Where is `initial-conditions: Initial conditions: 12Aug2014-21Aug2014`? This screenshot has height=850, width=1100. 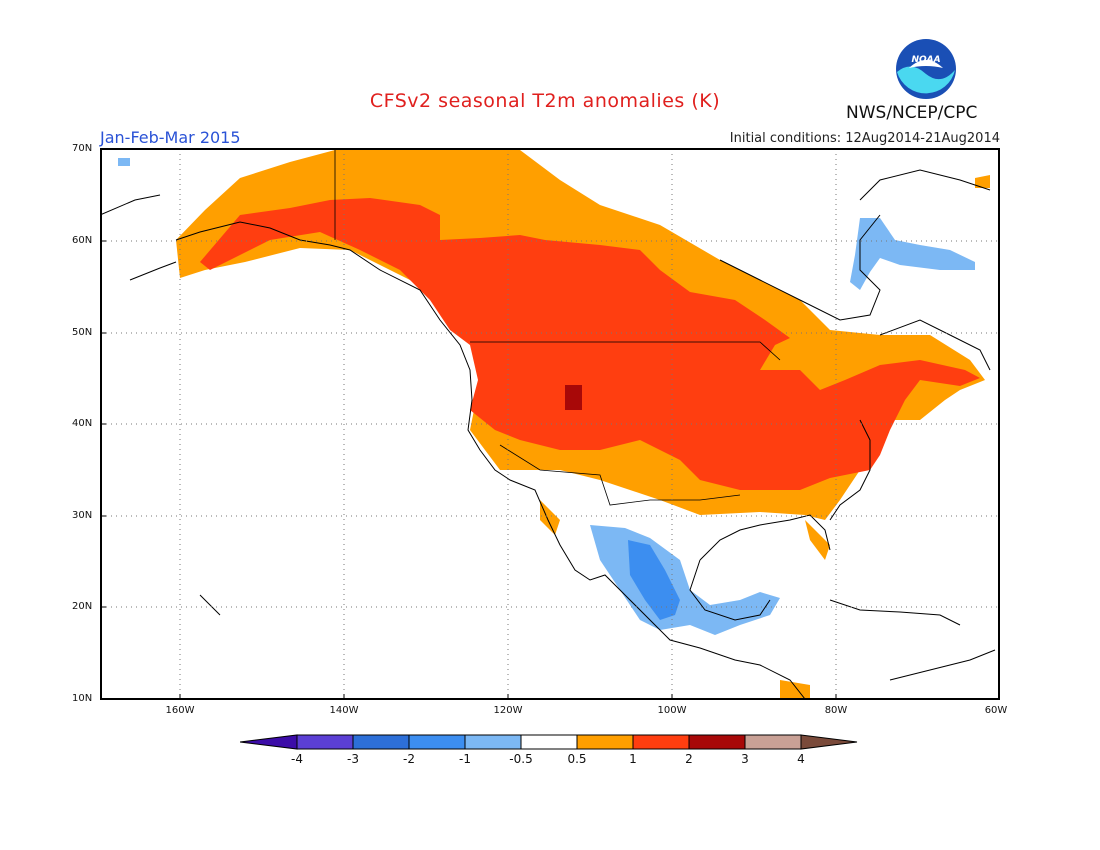 initial-conditions: Initial conditions: 12Aug2014-21Aug2014 is located at coordinates (864, 138).